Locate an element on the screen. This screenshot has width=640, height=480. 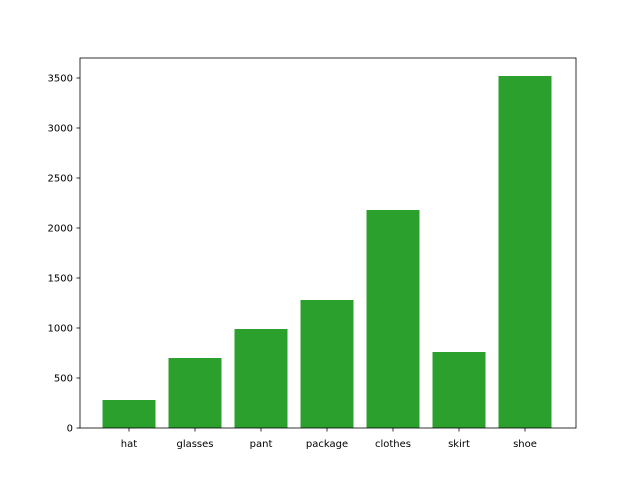
x-tick-label: pant is located at coordinates (261, 444).